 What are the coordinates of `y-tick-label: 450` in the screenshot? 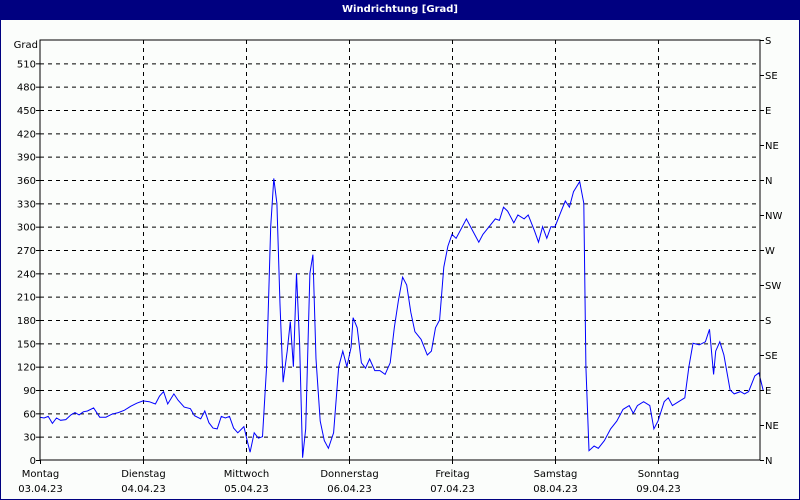 It's located at (26, 111).